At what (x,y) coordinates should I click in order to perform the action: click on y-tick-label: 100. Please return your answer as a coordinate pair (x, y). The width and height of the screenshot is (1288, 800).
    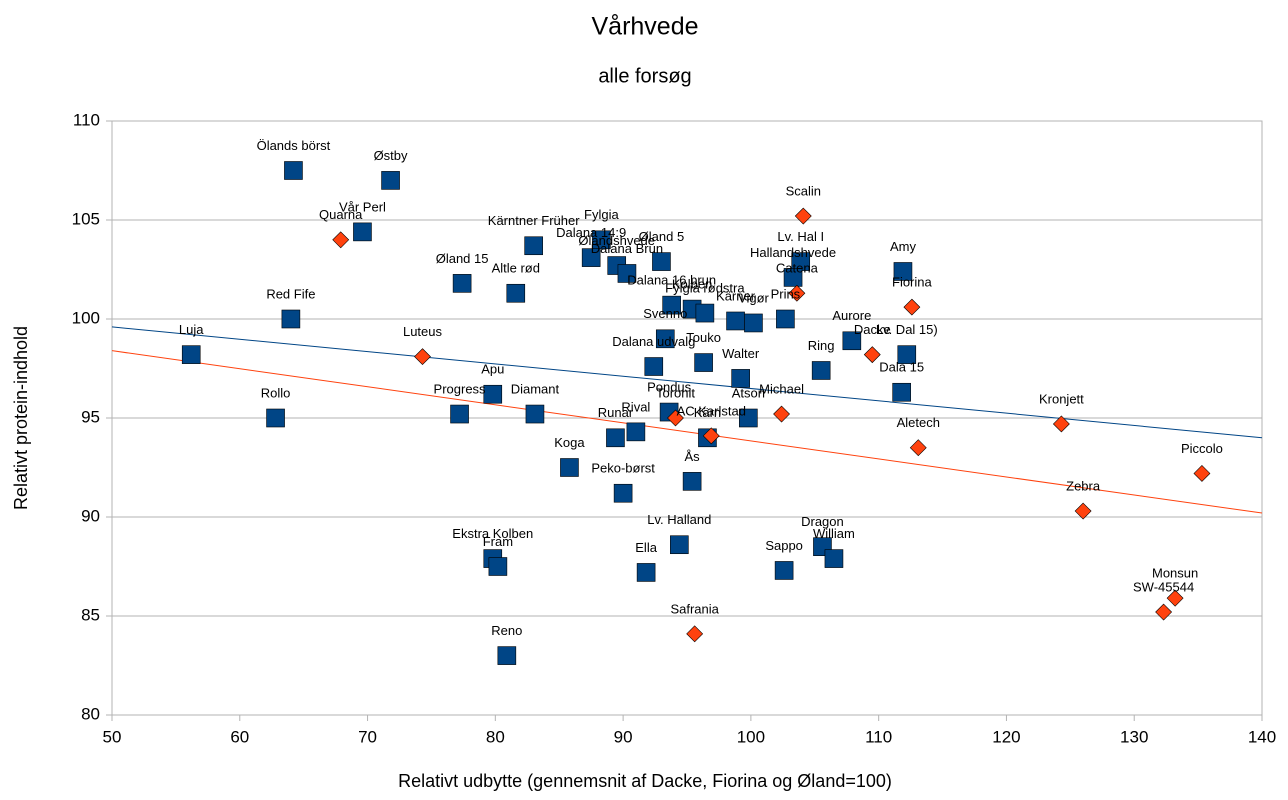
    Looking at the image, I should click on (86, 317).